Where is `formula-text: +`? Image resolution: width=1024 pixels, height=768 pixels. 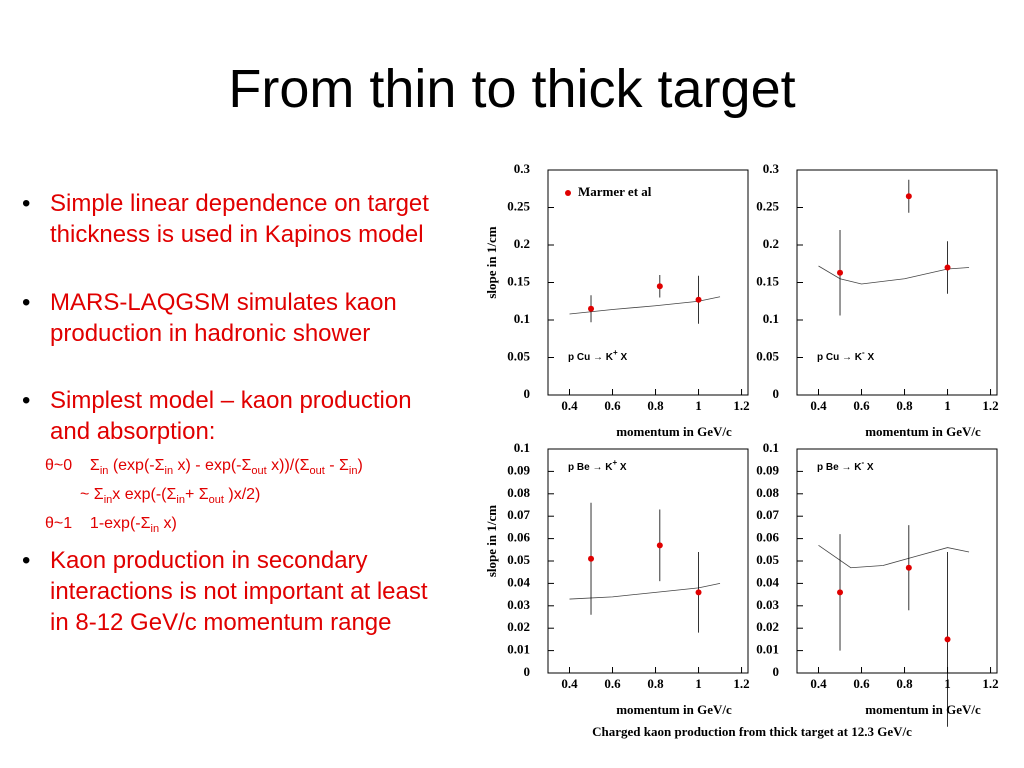
formula-text: + is located at coordinates (191, 494).